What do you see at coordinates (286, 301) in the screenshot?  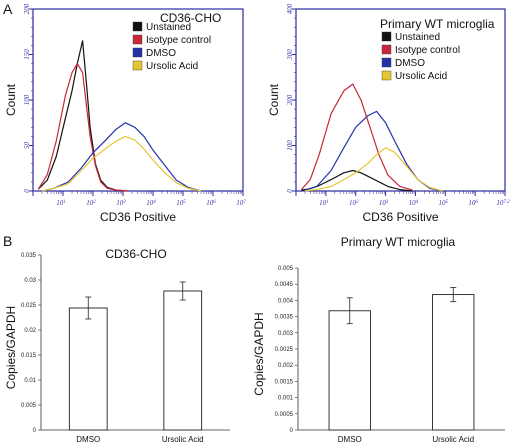 I see `y-tick-label: 0.004` at bounding box center [286, 301].